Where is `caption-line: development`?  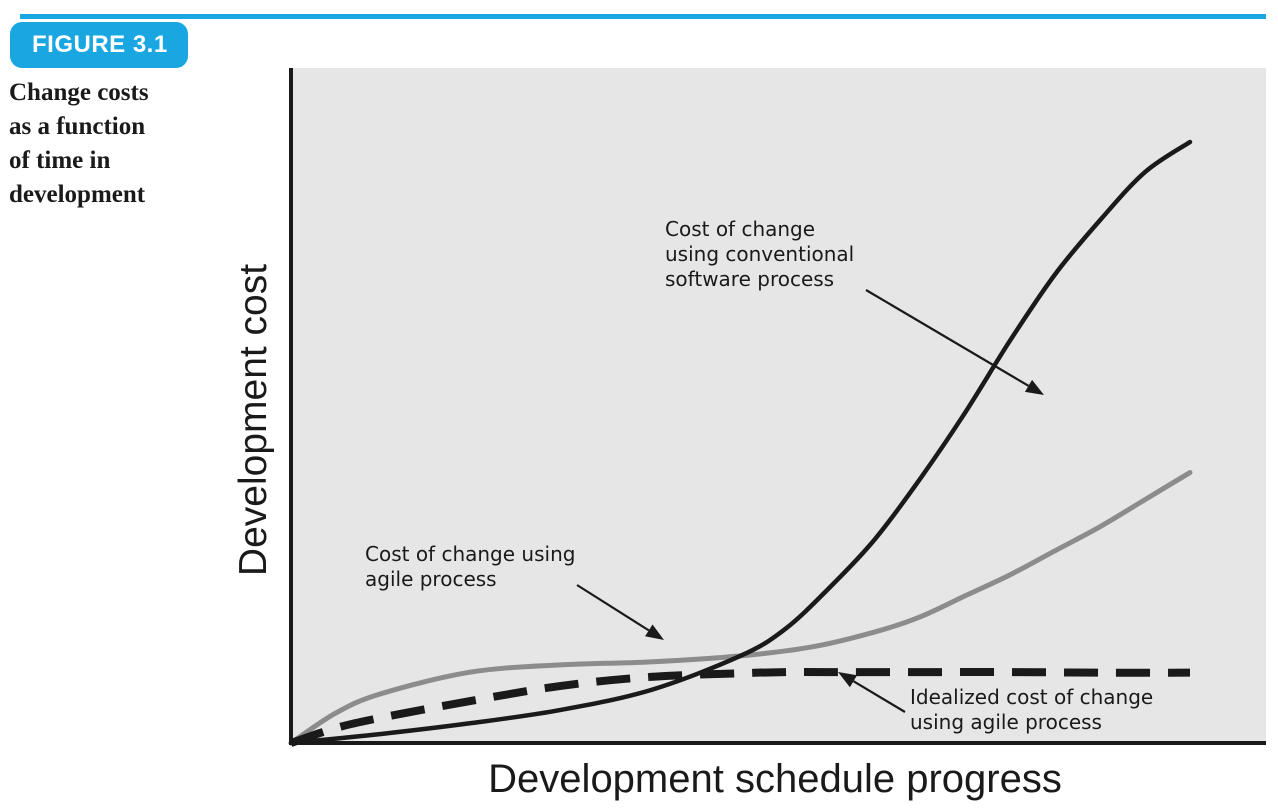 caption-line: development is located at coordinates (77, 194).